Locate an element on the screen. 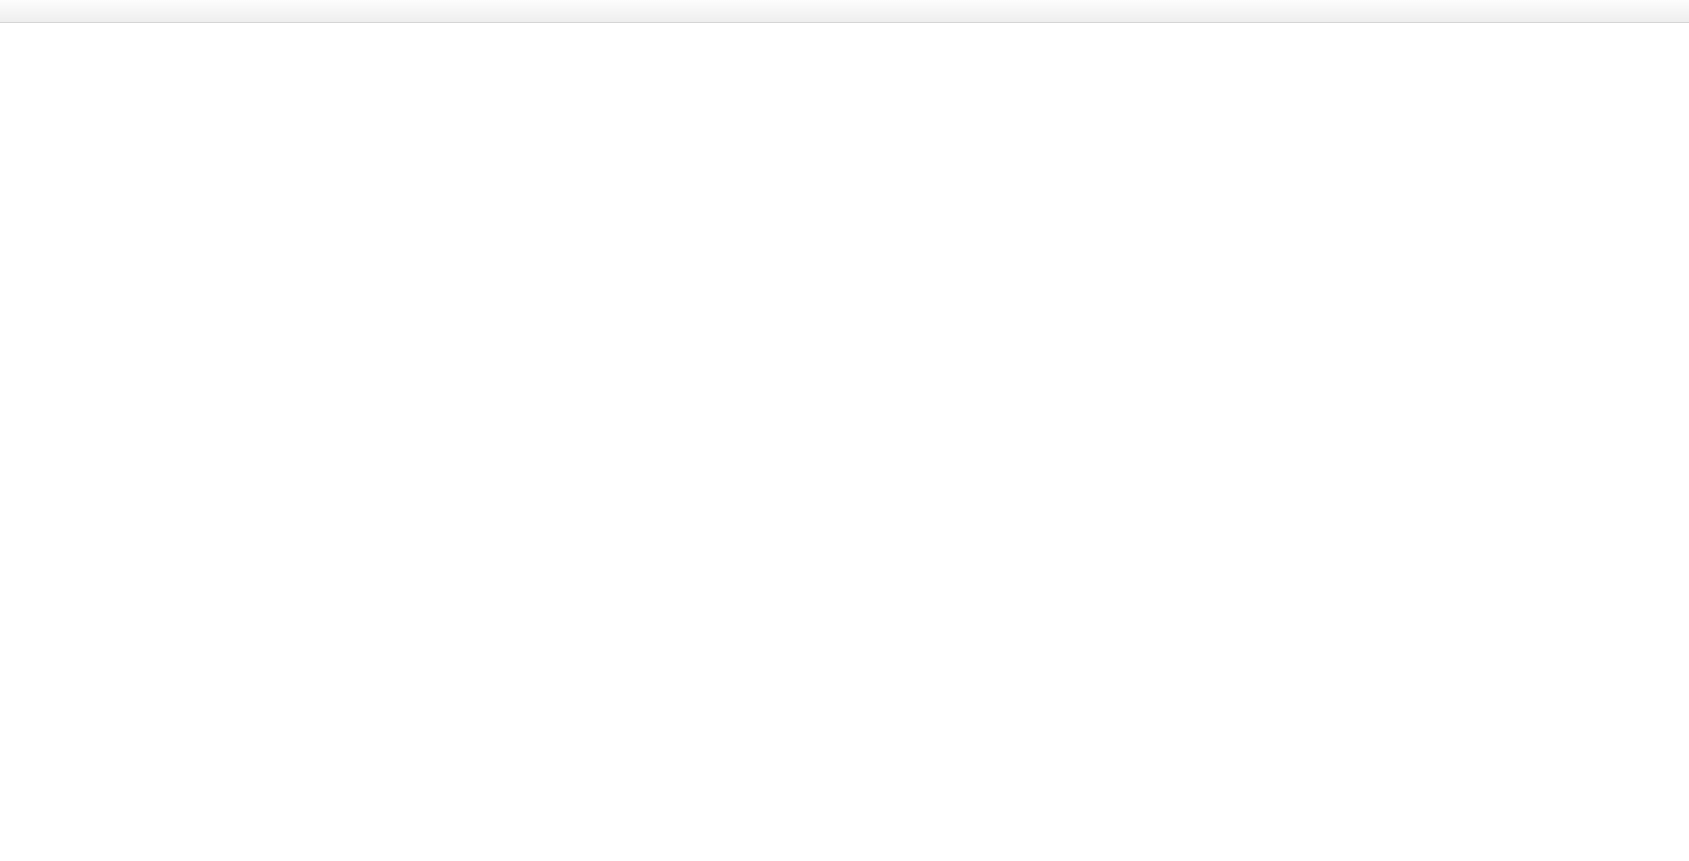 This screenshot has height=861, width=1689. toolbar is located at coordinates (844, 11).